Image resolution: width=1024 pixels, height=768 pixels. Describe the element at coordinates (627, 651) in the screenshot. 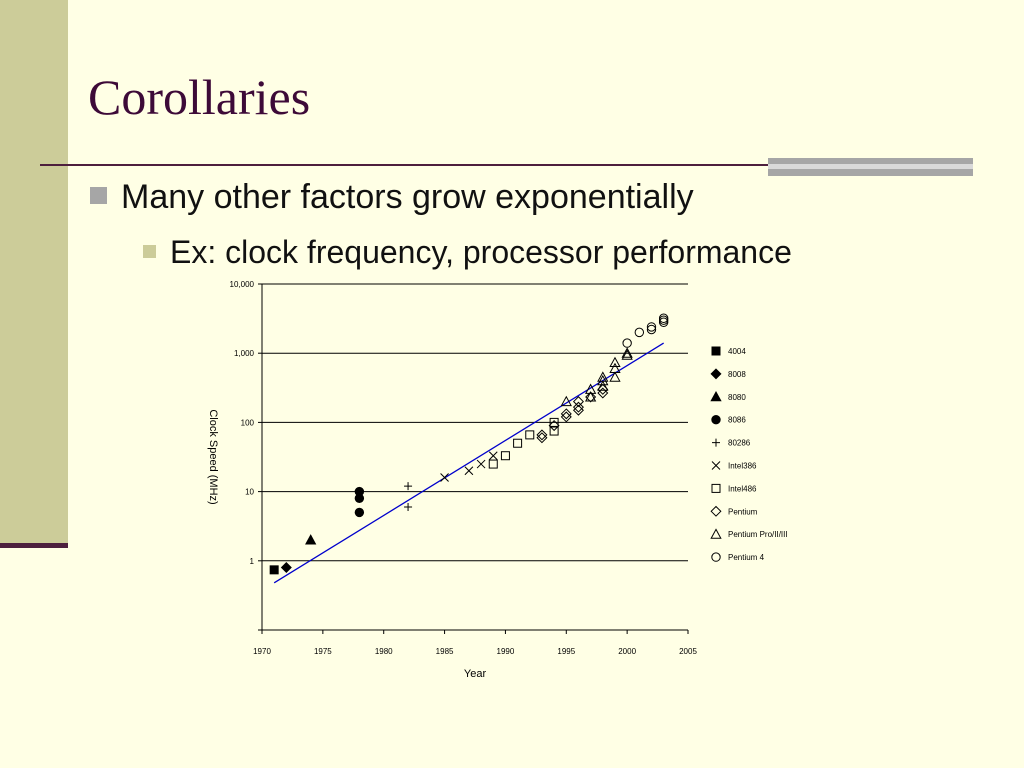

I see `x-tick-label: 2000` at that location.